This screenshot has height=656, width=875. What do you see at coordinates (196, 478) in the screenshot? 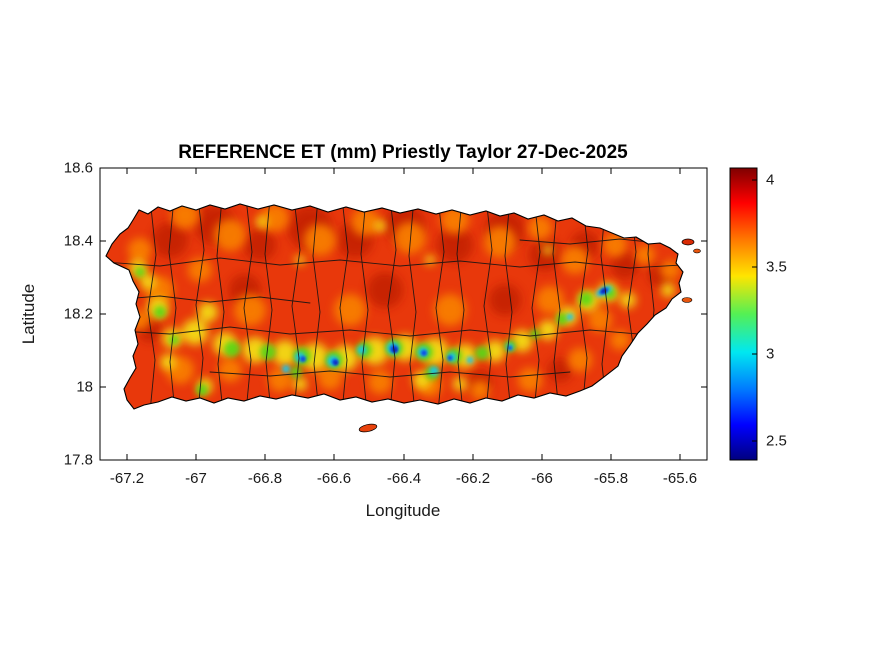
I see `x-tick-label: -67` at bounding box center [196, 478].